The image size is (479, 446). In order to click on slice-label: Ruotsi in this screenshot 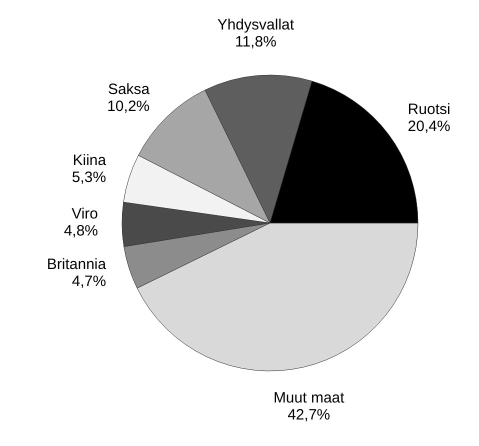, I will do `click(429, 109)`.